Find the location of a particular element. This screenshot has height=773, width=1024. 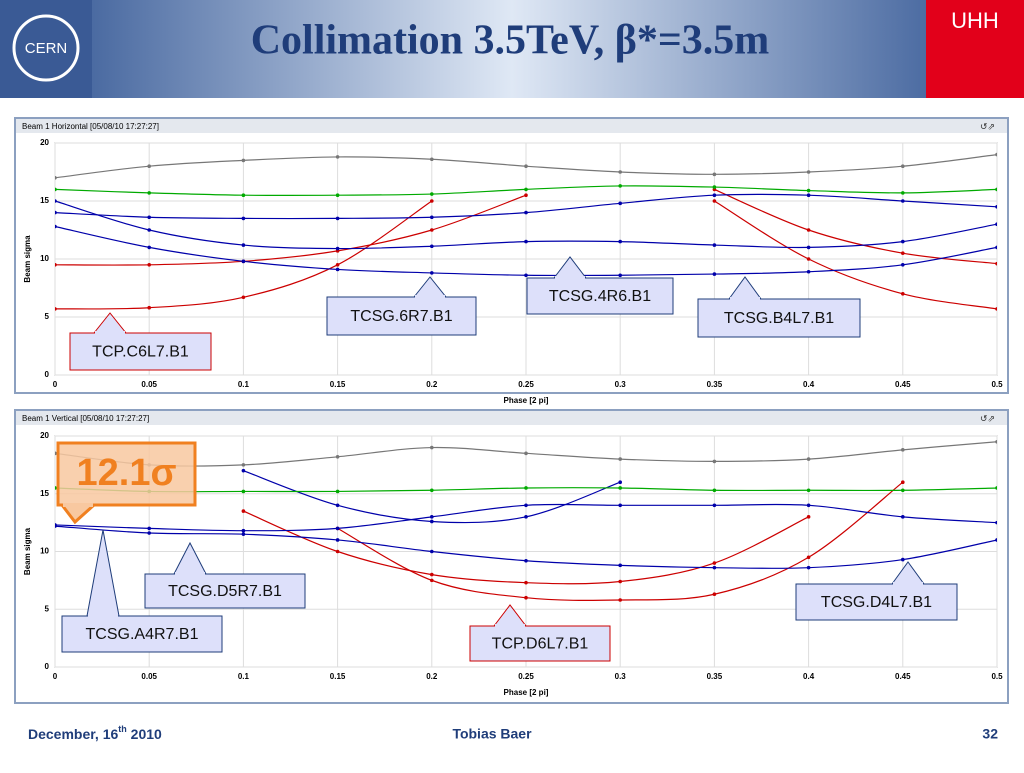

callout-label: 12.1σ is located at coordinates (127, 473).